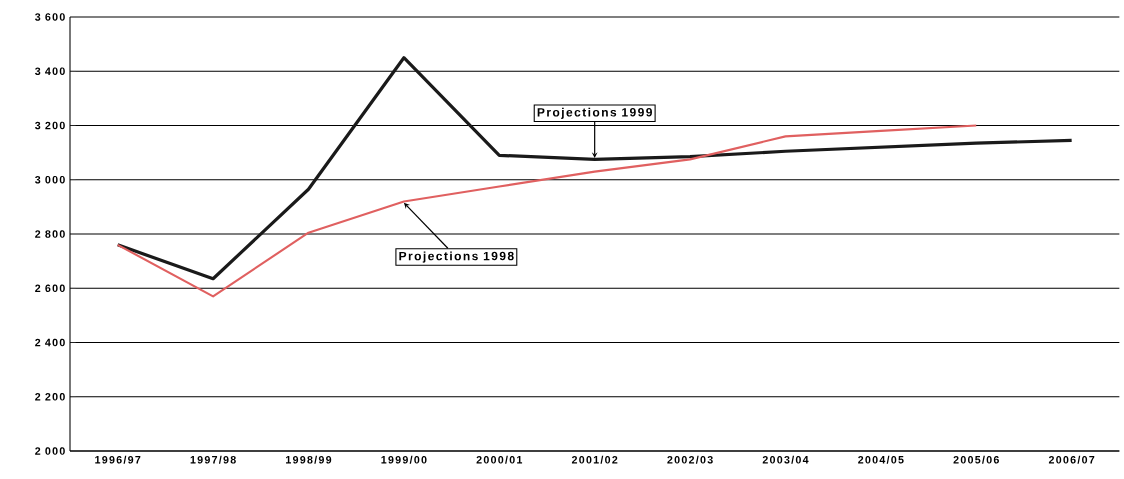 The width and height of the screenshot is (1124, 479). I want to click on x-tick-label: 1997/98, so click(213, 459).